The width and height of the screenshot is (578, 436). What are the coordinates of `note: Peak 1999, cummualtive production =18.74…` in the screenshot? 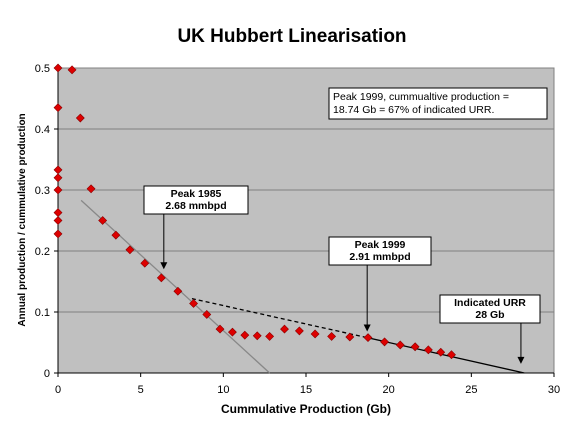 It's located at (438, 103).